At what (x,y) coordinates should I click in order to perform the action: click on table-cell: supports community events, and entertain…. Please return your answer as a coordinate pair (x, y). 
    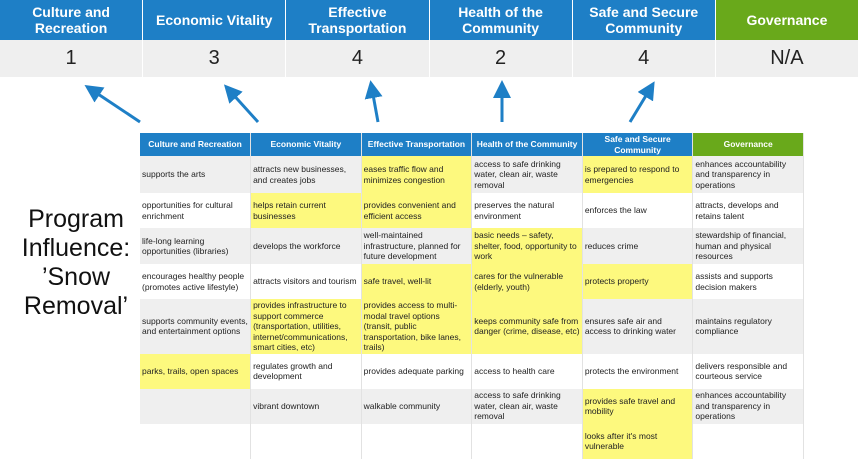
    Looking at the image, I should click on (196, 326).